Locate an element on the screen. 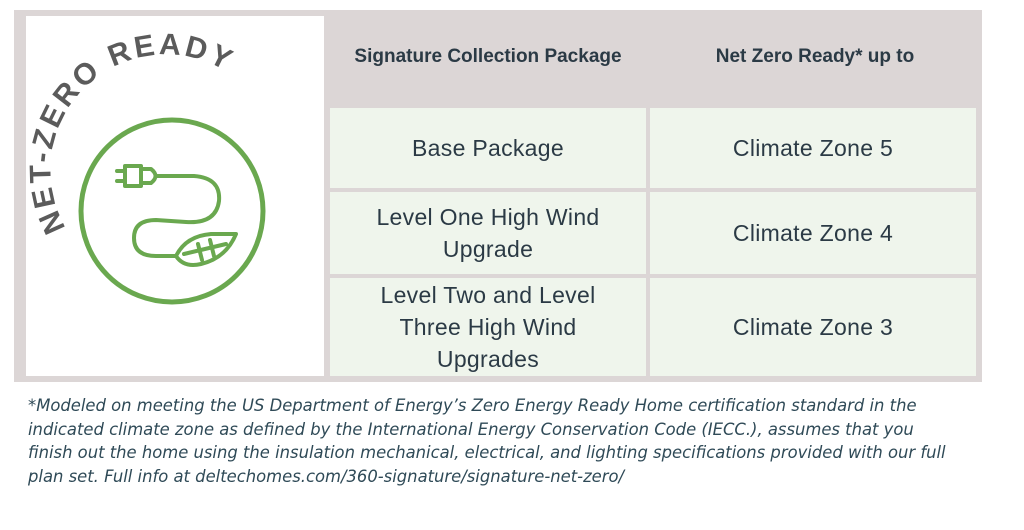 This screenshot has height=530, width=1024. row-3-zone: Climate Zone 3 is located at coordinates (813, 327).